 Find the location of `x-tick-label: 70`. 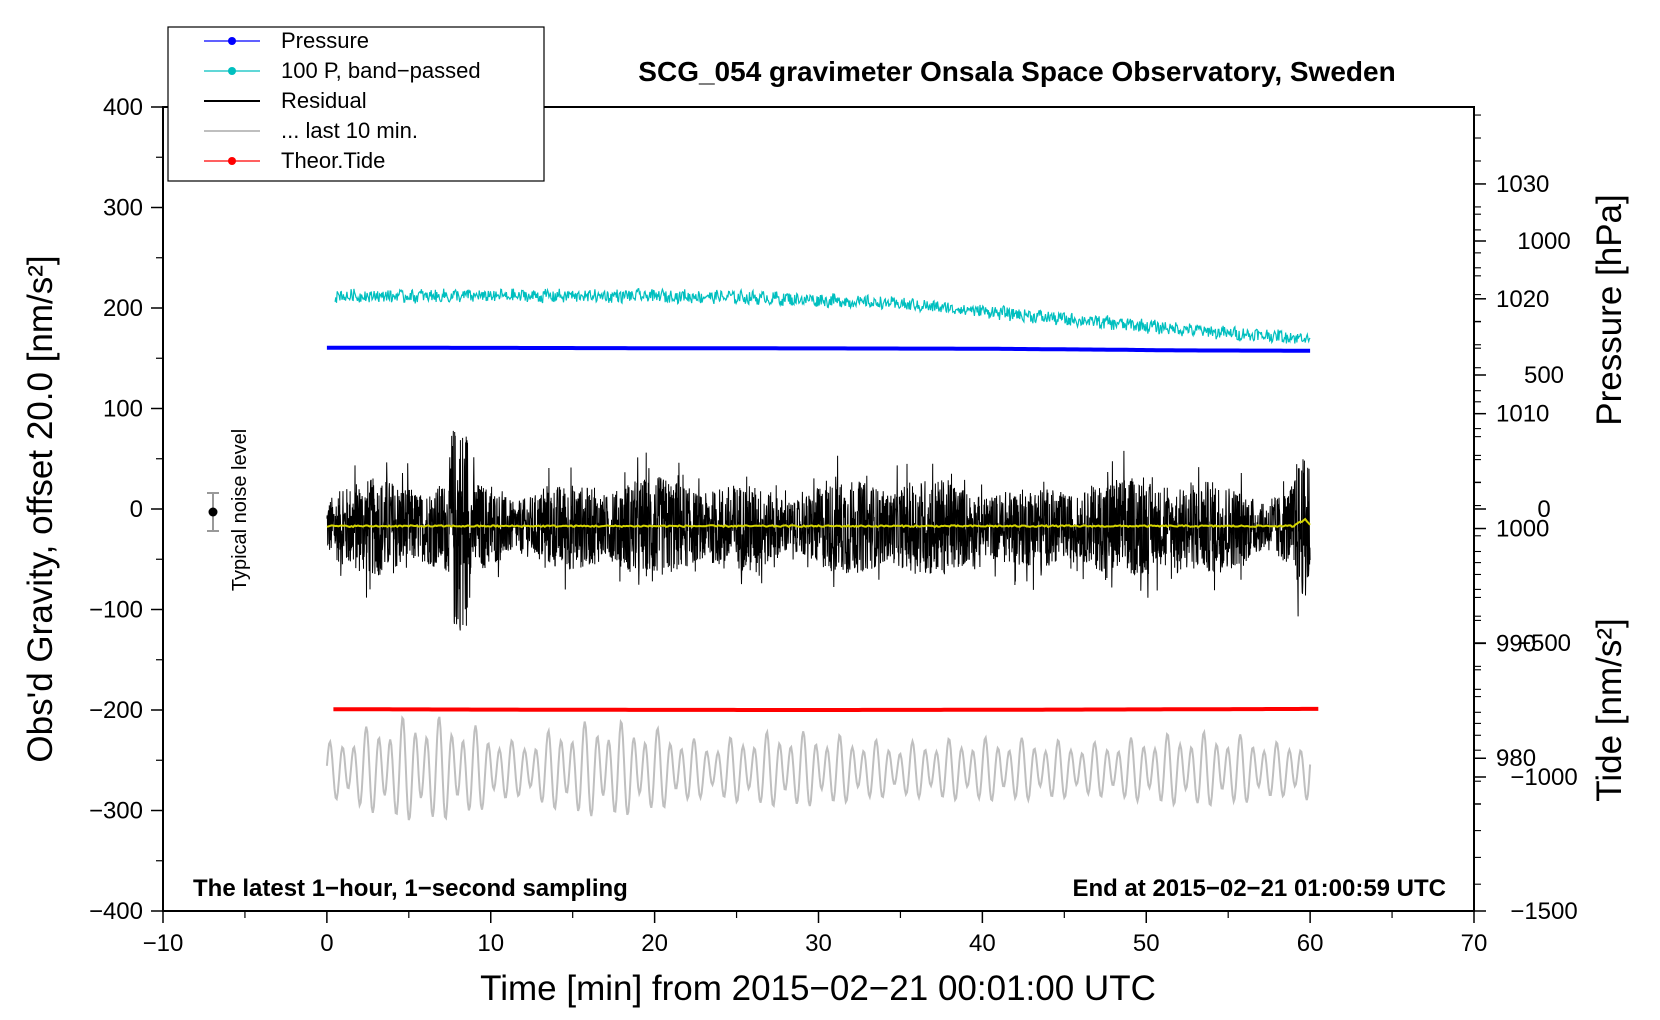

x-tick-label: 70 is located at coordinates (1474, 943).